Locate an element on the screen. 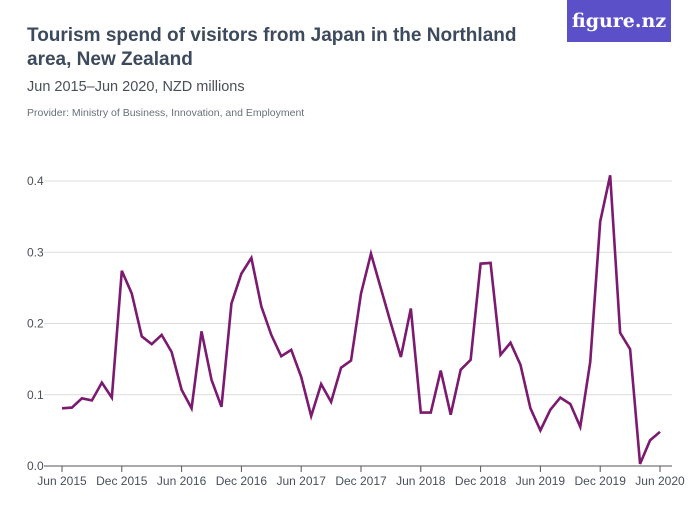 The image size is (700, 525). y-tick-label: 0.1 is located at coordinates (35, 395).